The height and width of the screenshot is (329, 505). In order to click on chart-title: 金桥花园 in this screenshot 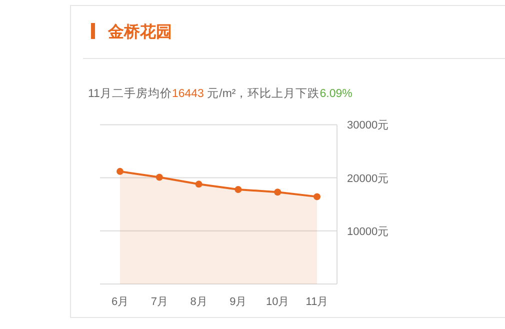, I will do `click(139, 32)`.